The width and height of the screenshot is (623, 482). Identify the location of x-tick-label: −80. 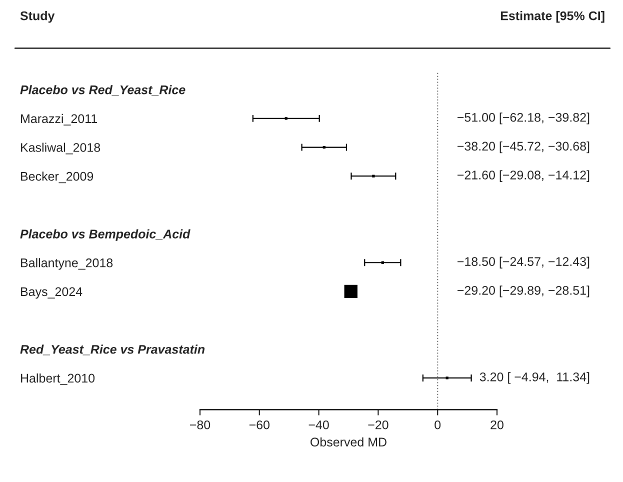
(200, 425).